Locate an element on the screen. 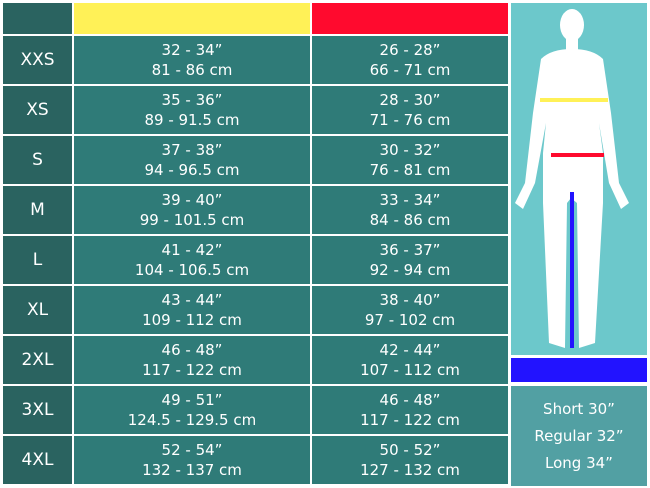 The height and width of the screenshot is (488, 650). chest-cm: 81 - 86 cm is located at coordinates (192, 70).